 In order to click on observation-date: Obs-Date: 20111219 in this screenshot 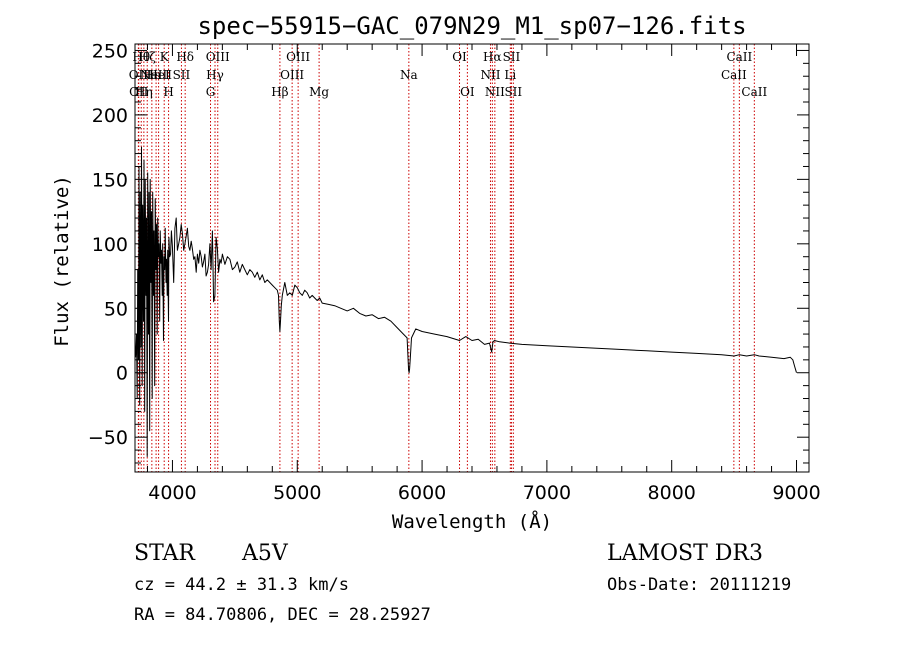, I will do `click(699, 585)`.